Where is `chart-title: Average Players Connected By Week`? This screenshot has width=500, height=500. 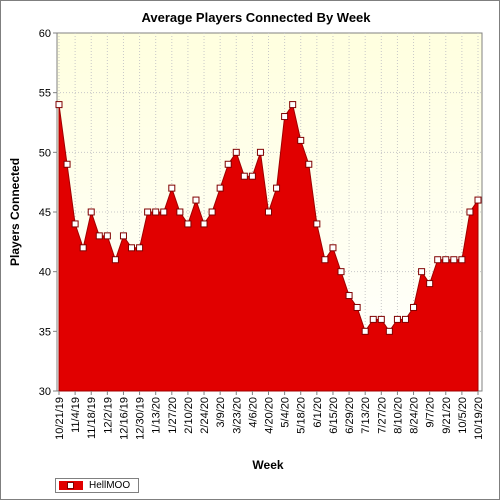
chart-title: Average Players Connected By Week is located at coordinates (256, 17).